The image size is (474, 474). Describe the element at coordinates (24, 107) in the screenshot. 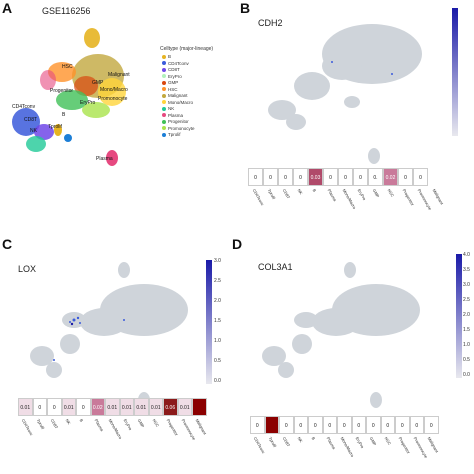

I see `cluster-label-cd4tconv: CD4Tconv` at that location.